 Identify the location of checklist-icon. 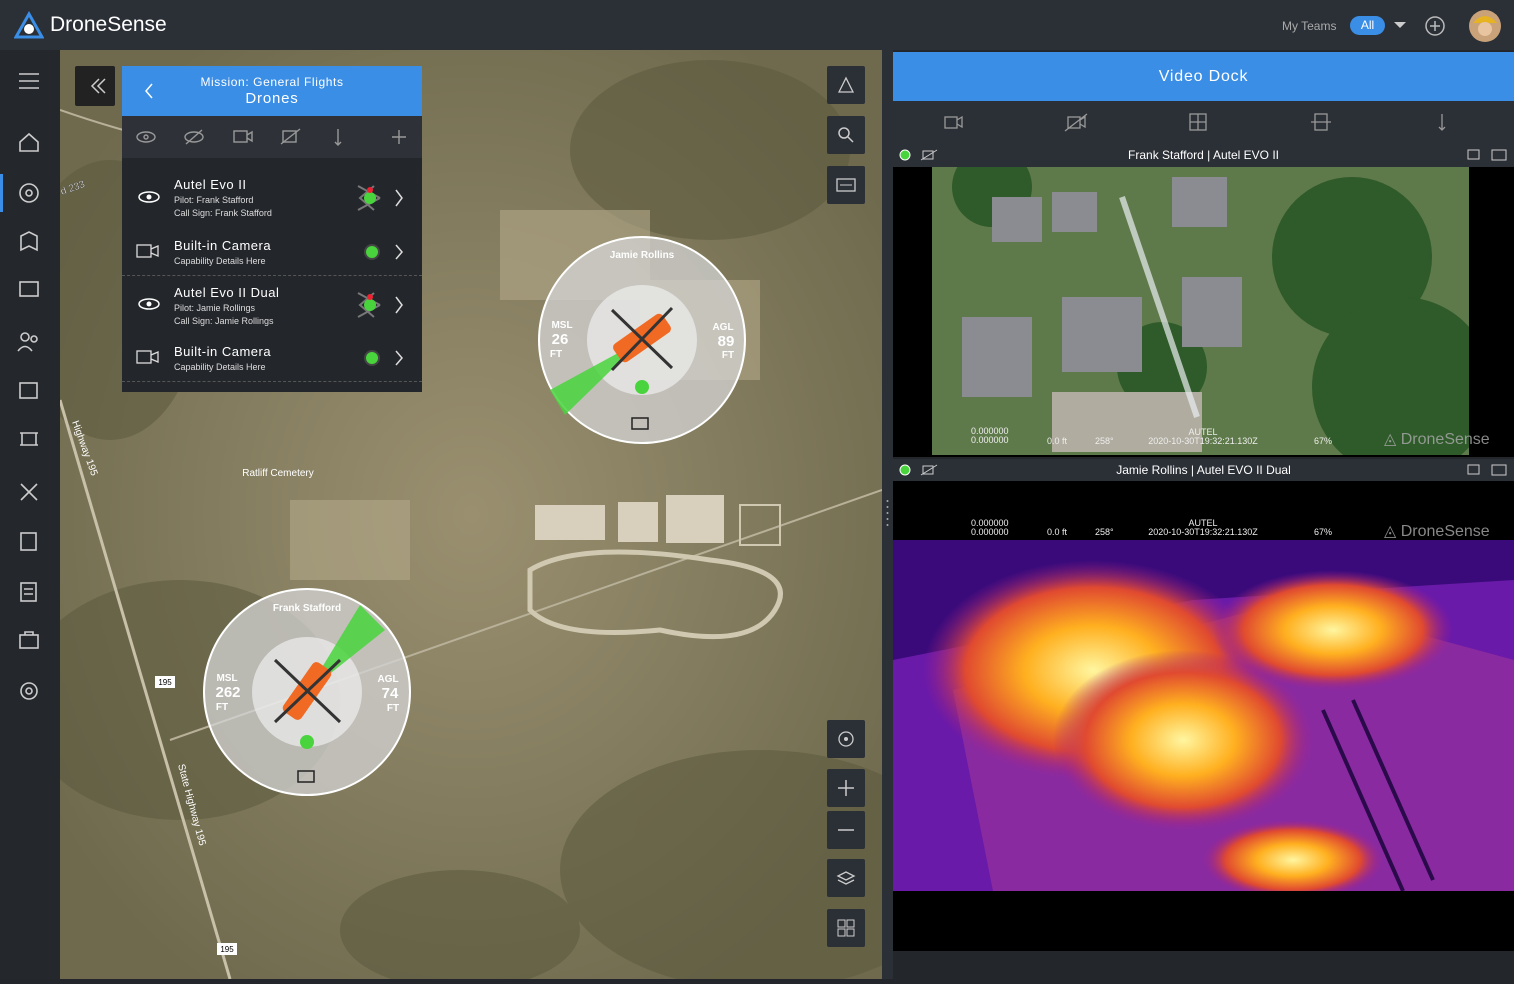
(28, 390).